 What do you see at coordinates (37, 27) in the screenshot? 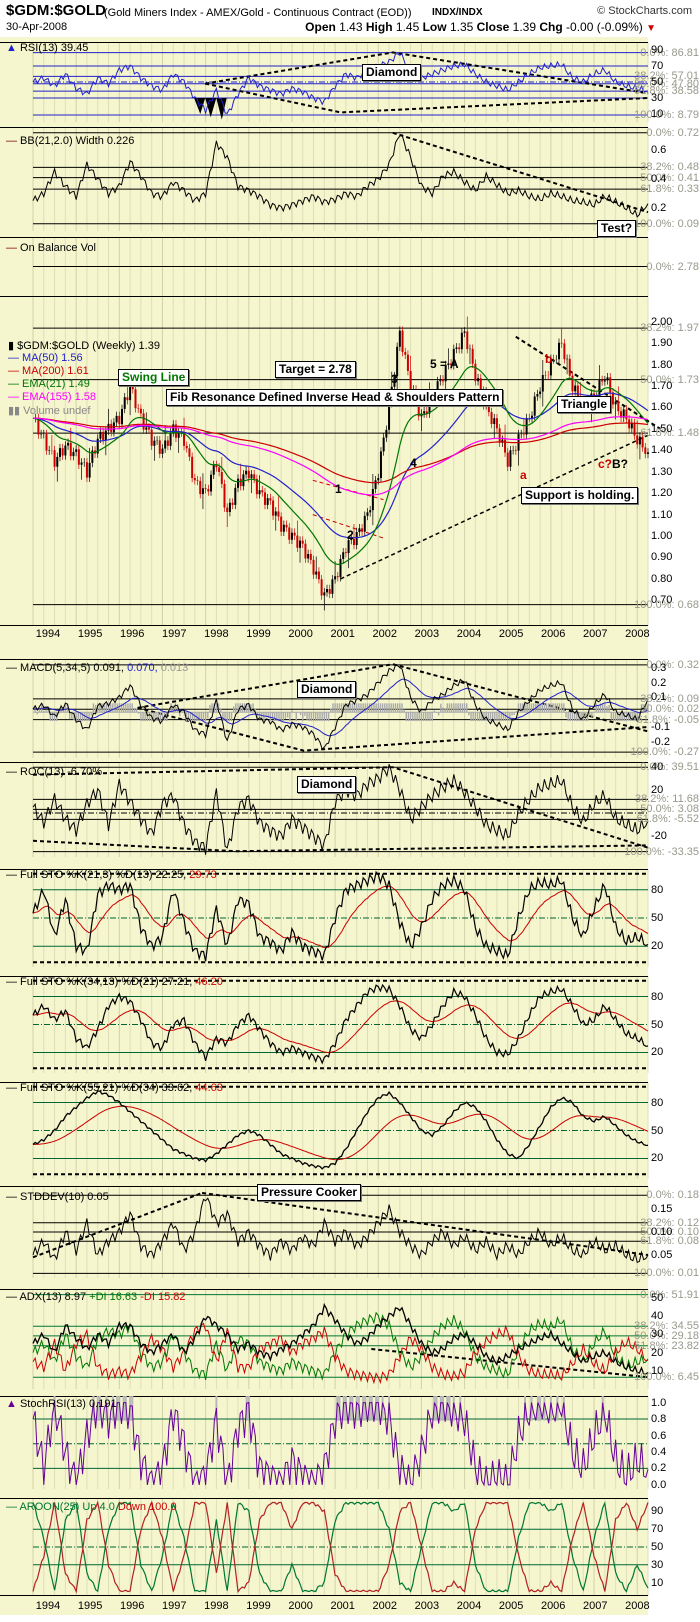
I see `chart-date: 30-Apr-2008` at bounding box center [37, 27].